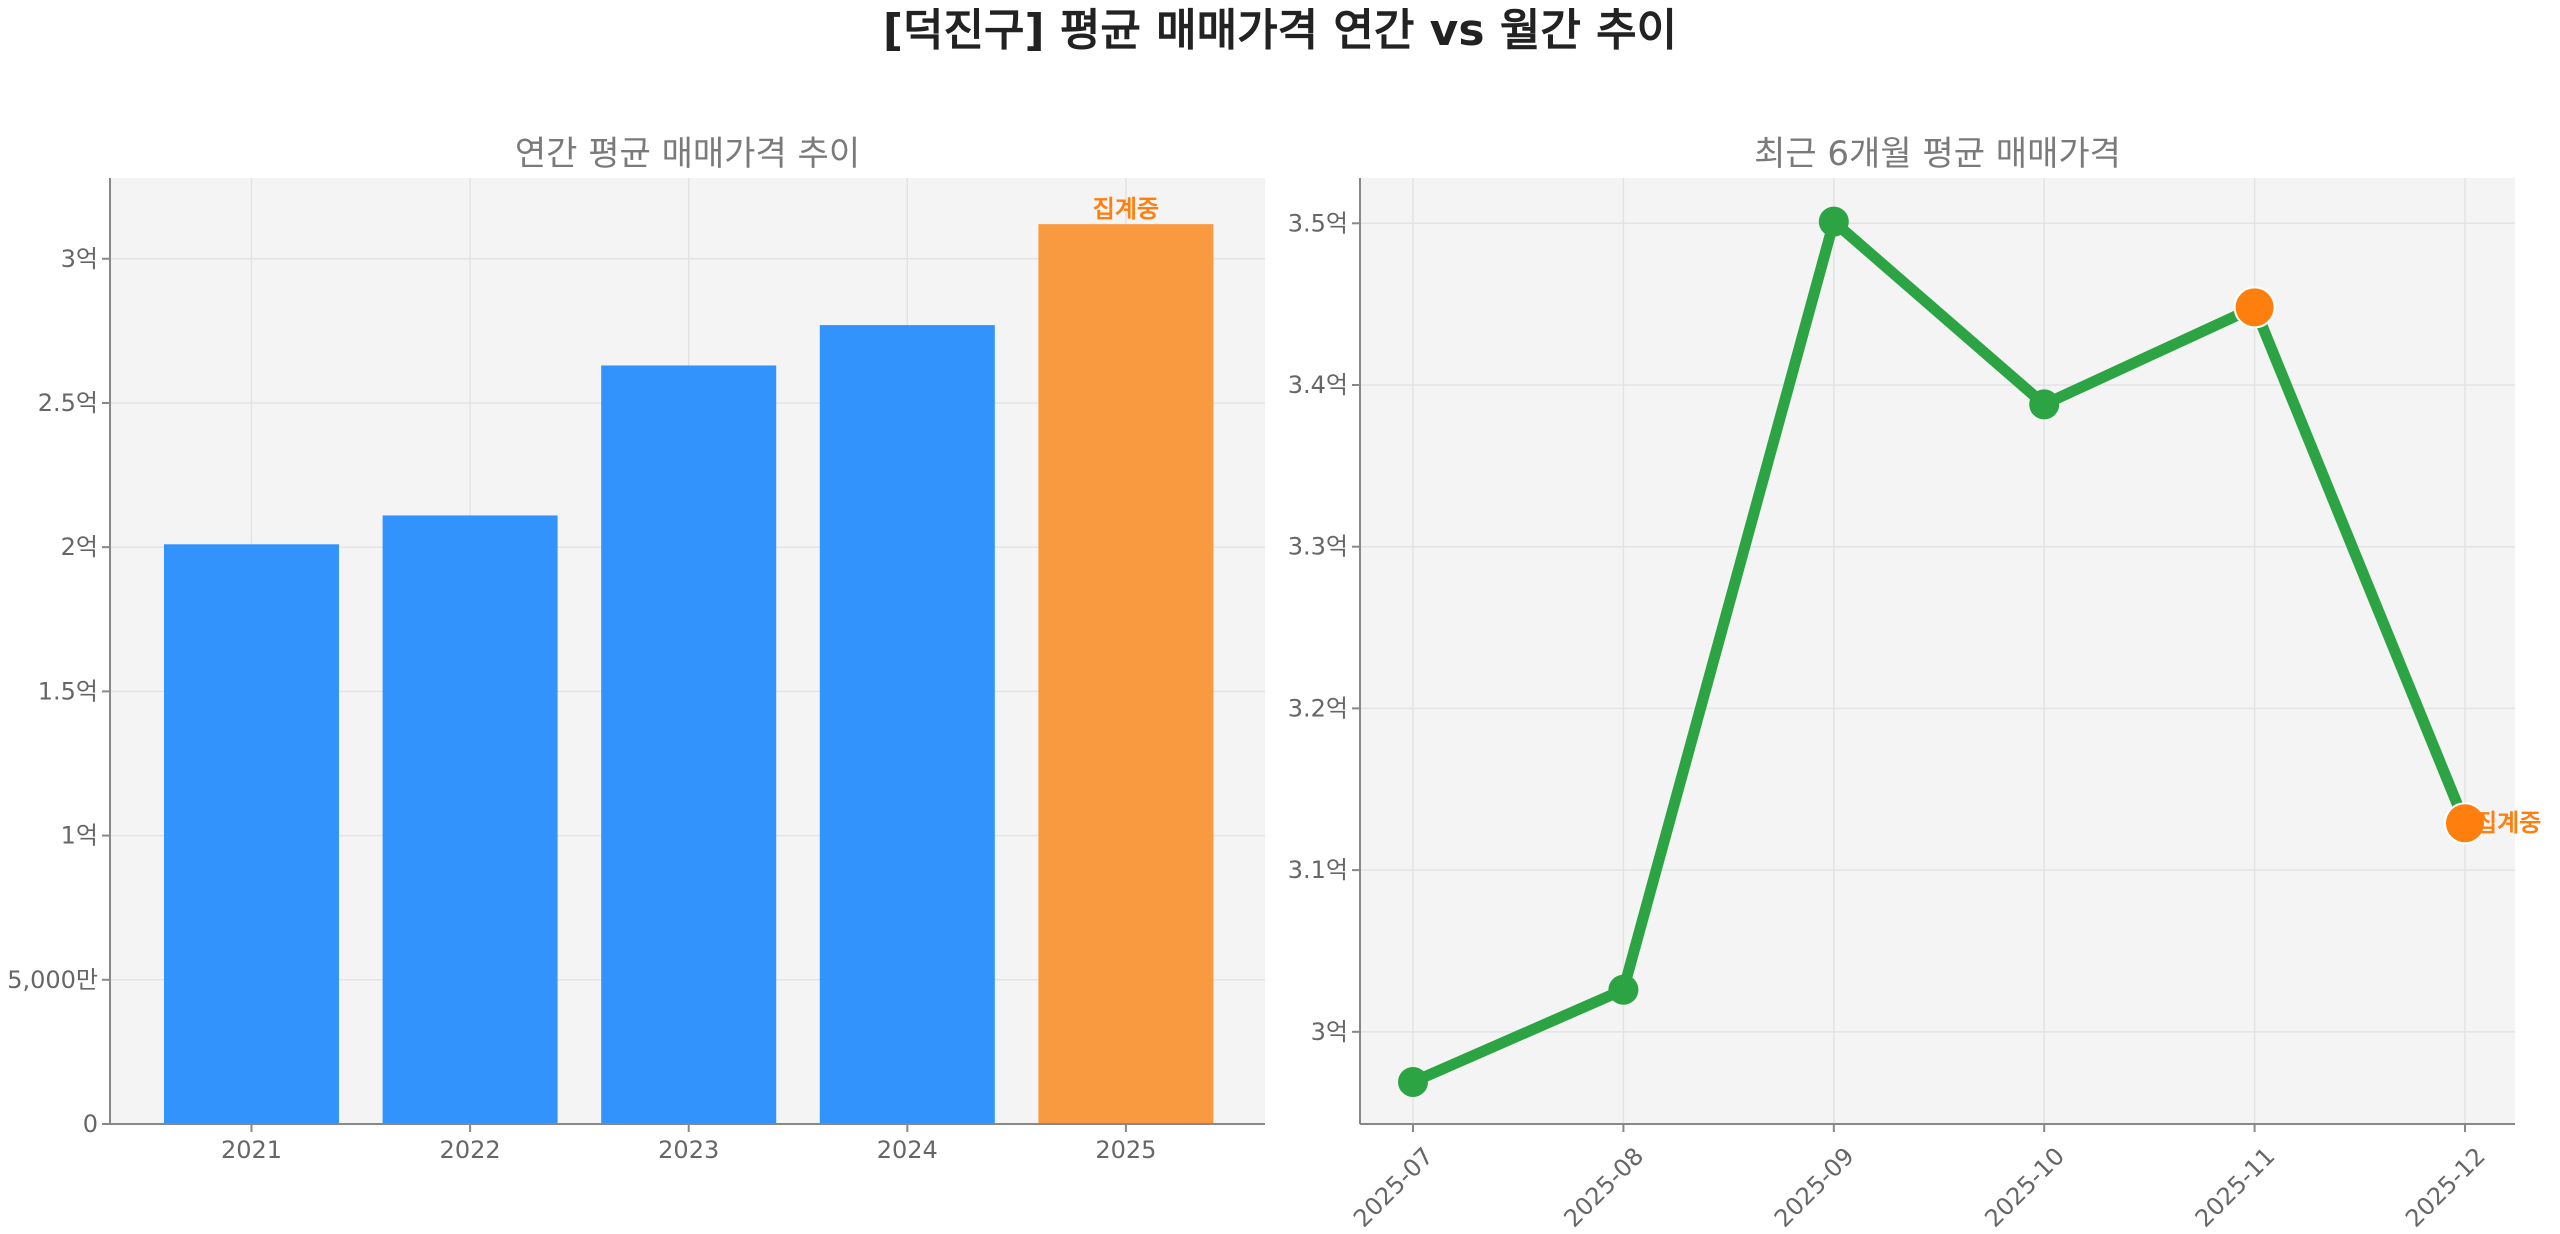 The width and height of the screenshot is (2560, 1234). Describe the element at coordinates (79, 836) in the screenshot. I see `bar-y-tick-label: 1억` at that location.